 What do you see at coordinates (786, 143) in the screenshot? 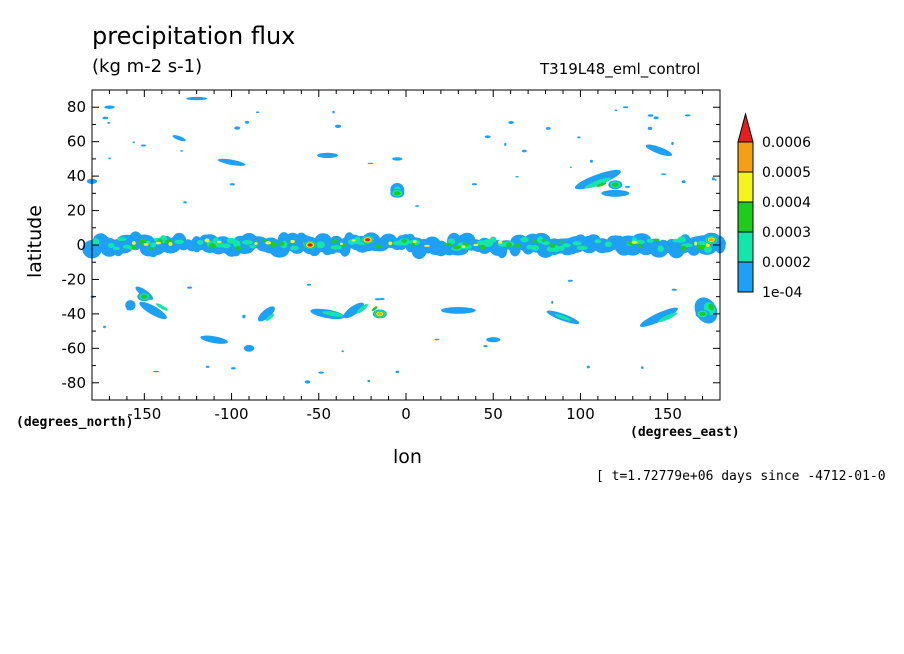
I see `colorbar-label: 0.0006` at bounding box center [786, 143].